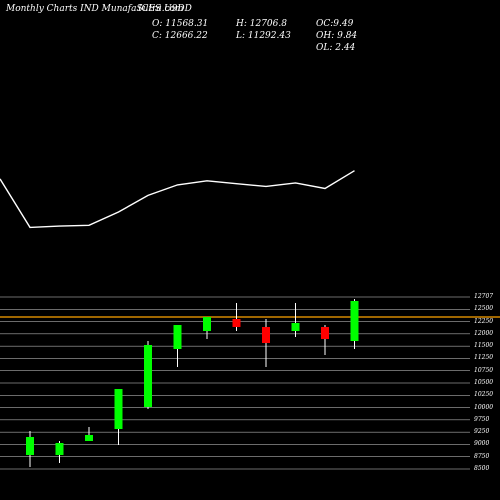  I want to click on close-value: C: 12666.22, so click(180, 36).